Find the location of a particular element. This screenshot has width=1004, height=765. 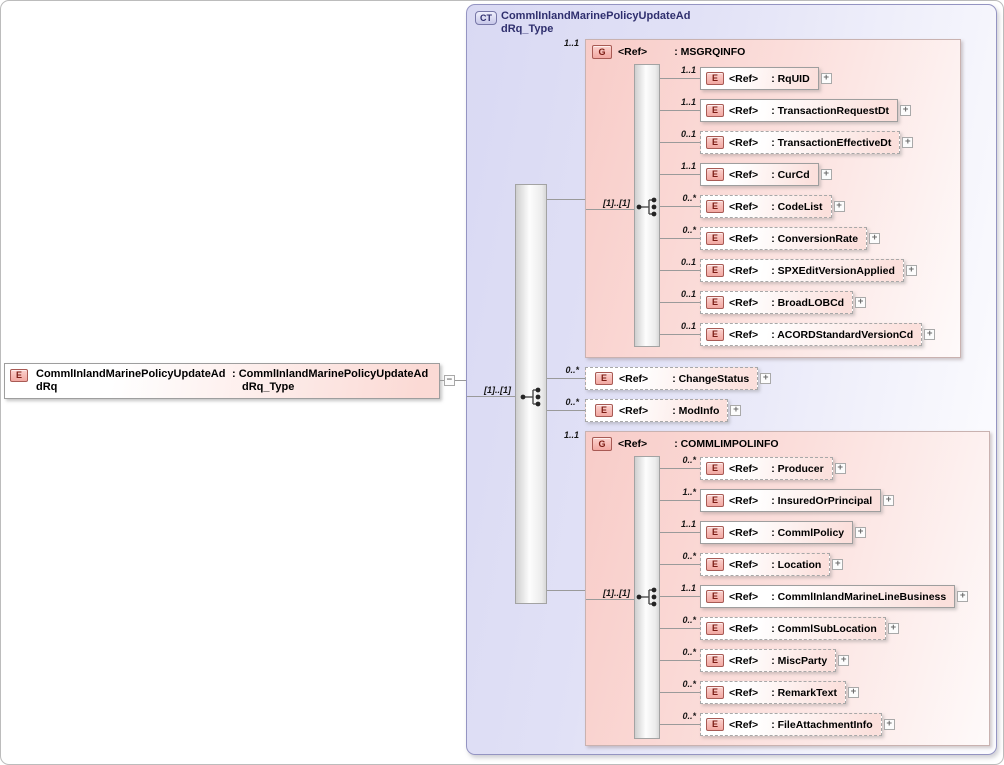

element-box-misc-party: E <Ref> : MiscParty is located at coordinates (768, 660).